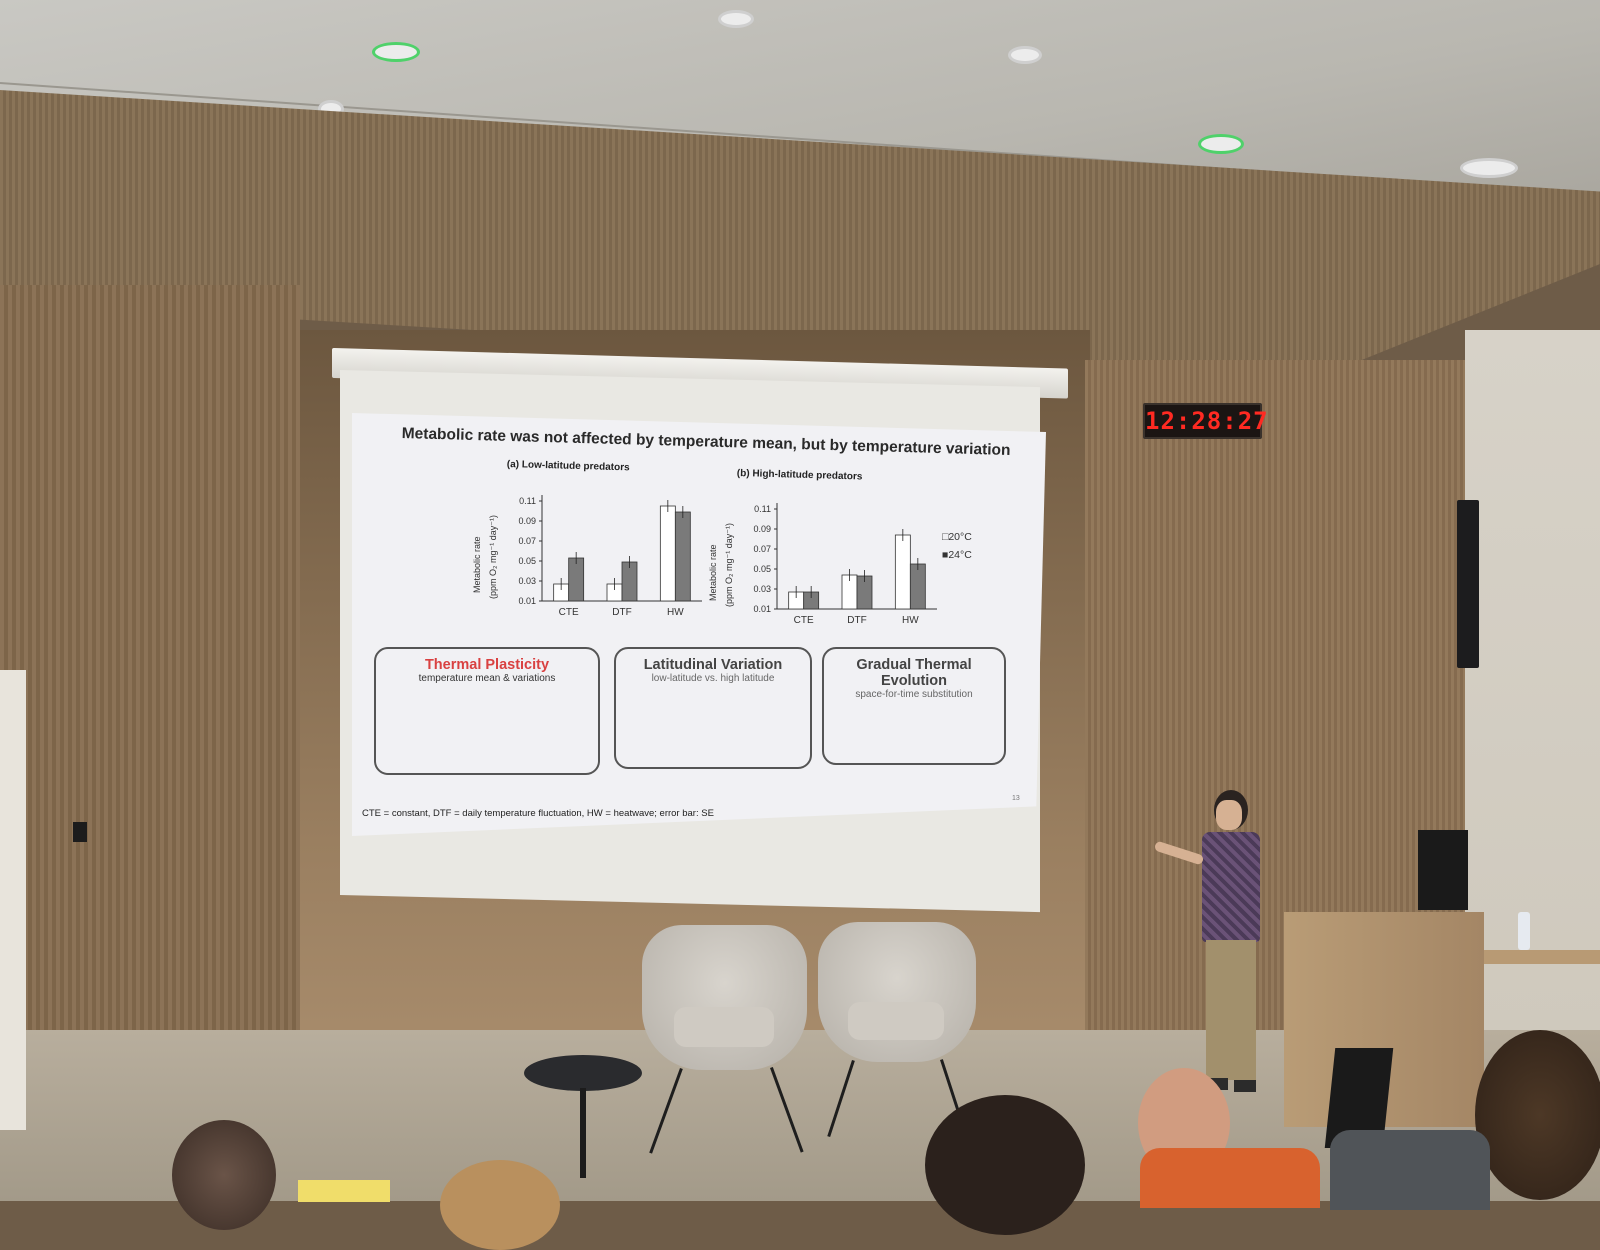 This screenshot has width=1600, height=1250. Describe the element at coordinates (713, 572) in the screenshot. I see `panel-b-ylabel: Metabolic rate` at that location.